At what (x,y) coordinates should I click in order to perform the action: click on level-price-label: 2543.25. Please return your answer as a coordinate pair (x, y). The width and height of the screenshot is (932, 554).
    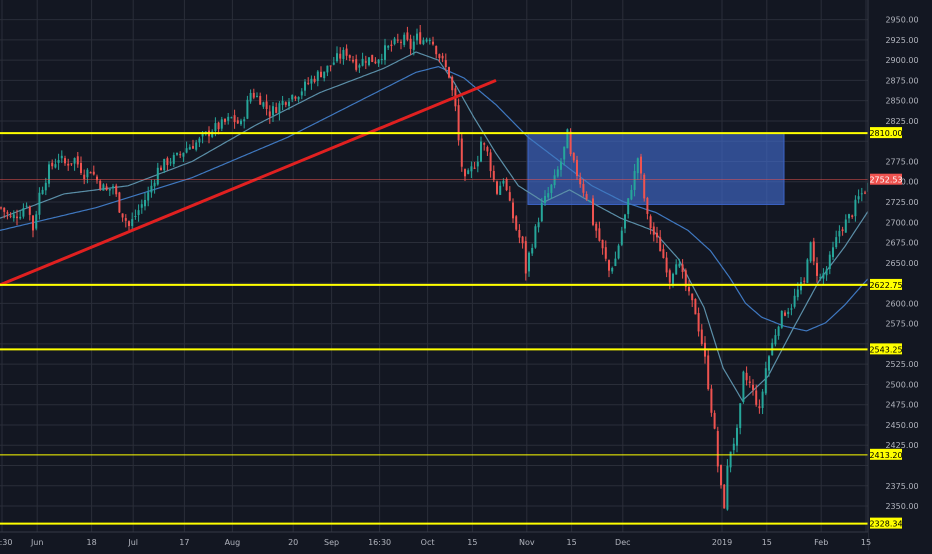
    Looking at the image, I should click on (885, 349).